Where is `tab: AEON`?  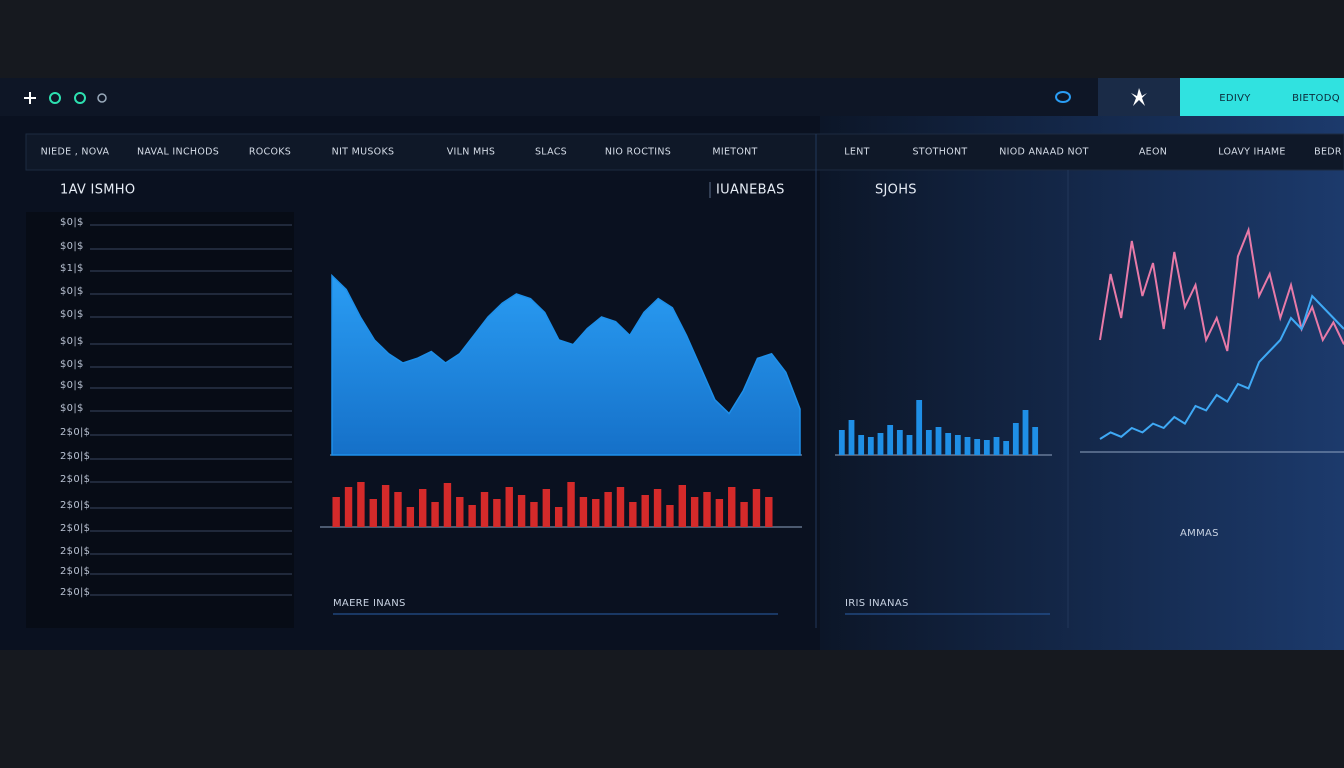
tab: AEON is located at coordinates (1153, 152).